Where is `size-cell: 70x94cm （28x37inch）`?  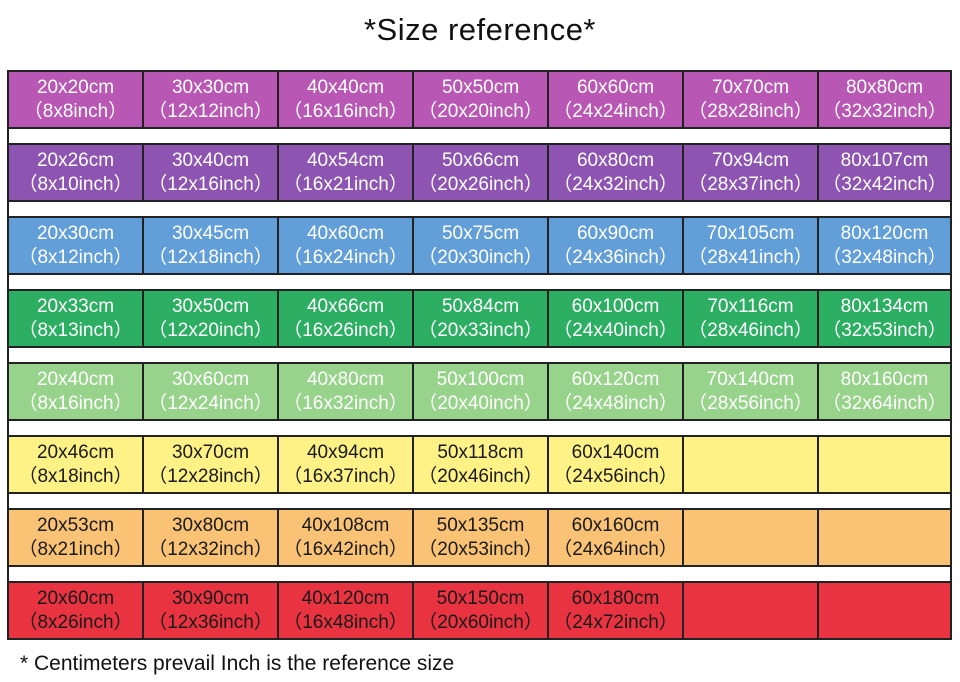 size-cell: 70x94cm （28x37inch） is located at coordinates (751, 172).